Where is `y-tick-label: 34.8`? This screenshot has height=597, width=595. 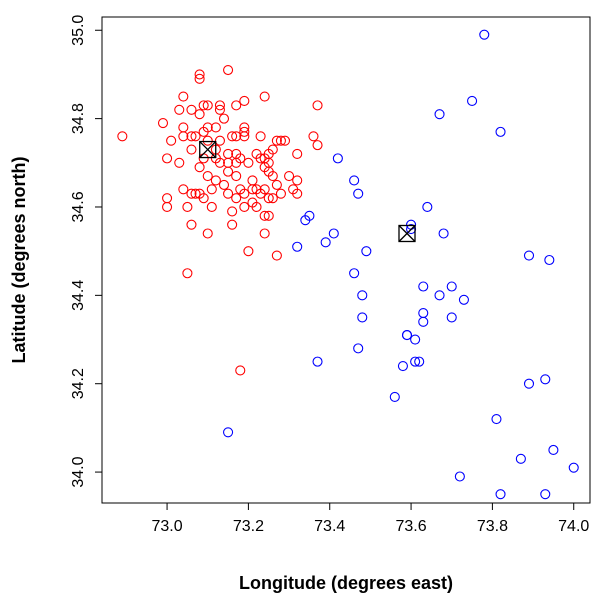
y-tick-label: 34.8 is located at coordinates (78, 118).